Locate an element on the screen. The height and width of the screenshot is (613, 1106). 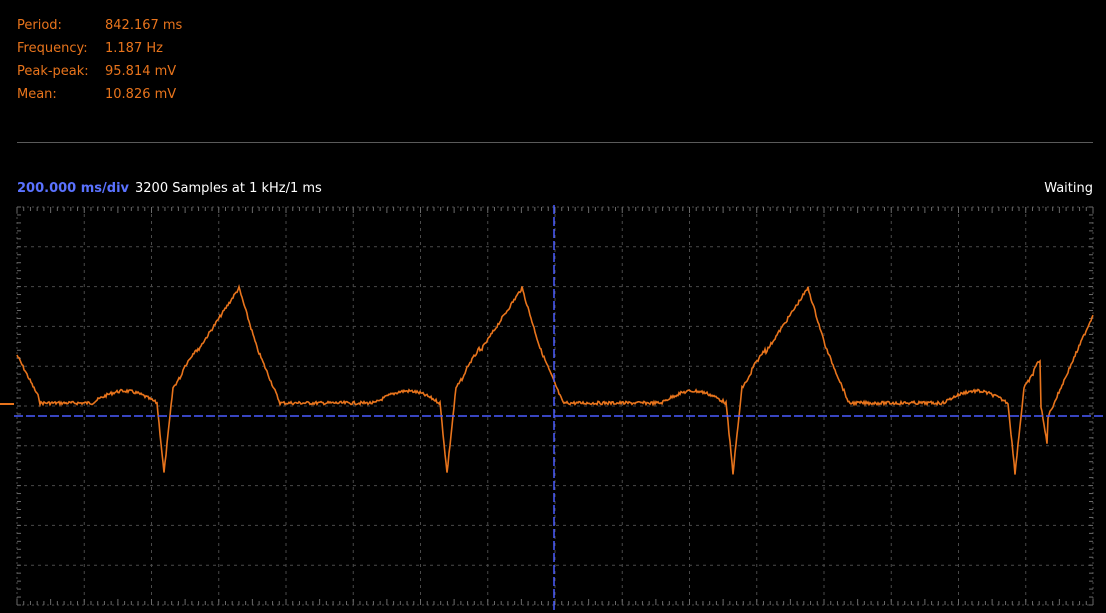
peak-peak-value: 95.814 mV is located at coordinates (141, 71).